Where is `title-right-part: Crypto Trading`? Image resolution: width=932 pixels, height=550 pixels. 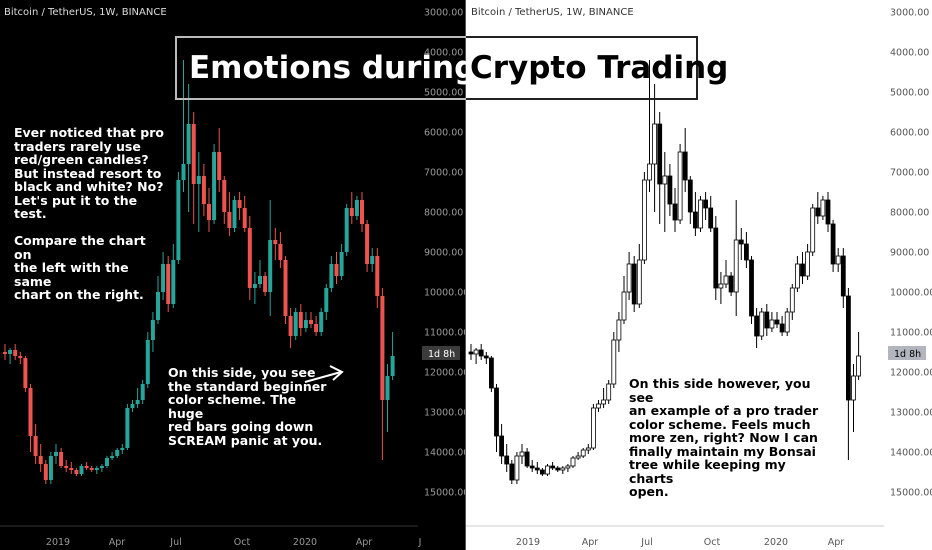 title-right-part: Crypto Trading is located at coordinates (599, 68).